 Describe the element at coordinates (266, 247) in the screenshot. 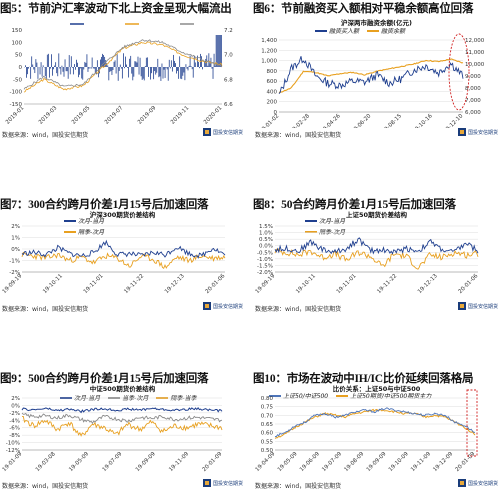

I see `y-tick-label: 0.0%` at that location.